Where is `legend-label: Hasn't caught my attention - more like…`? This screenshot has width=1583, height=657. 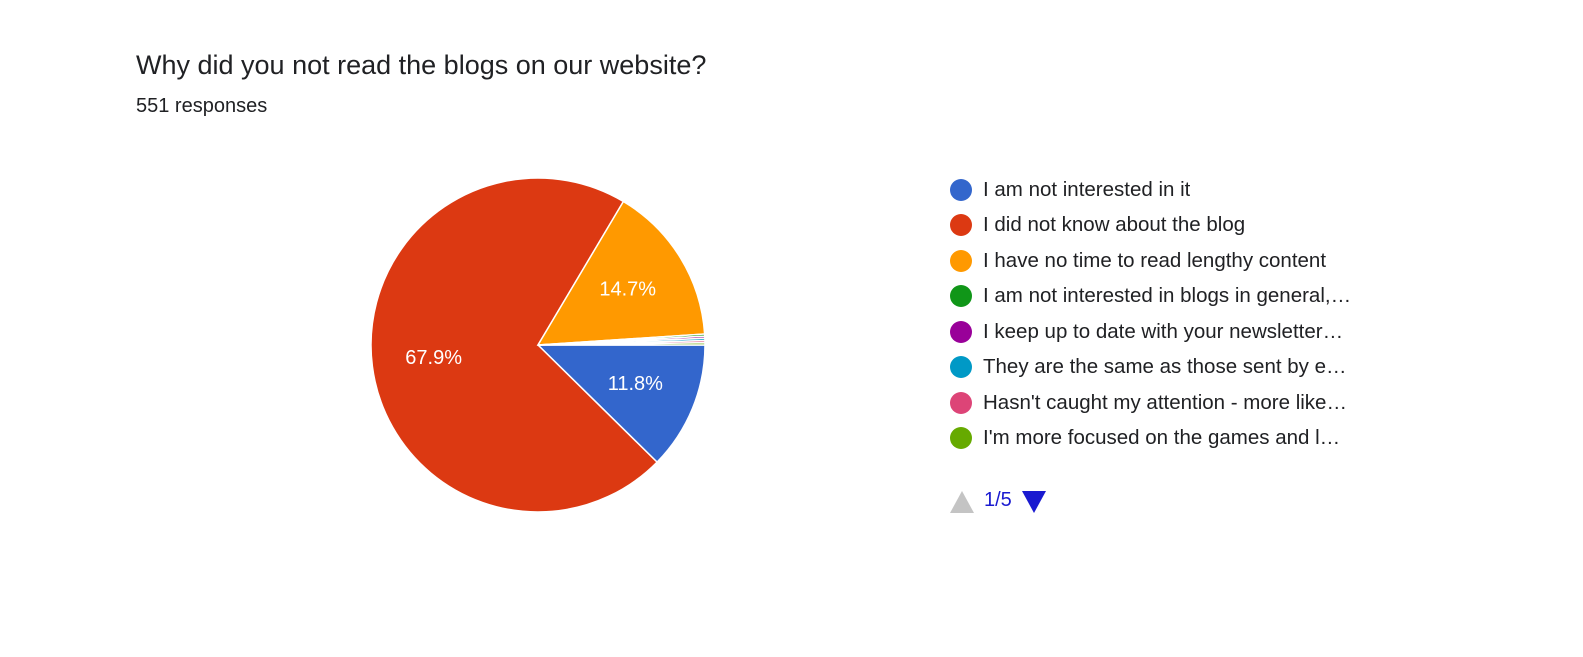 legend-label: Hasn't caught my attention - more like… is located at coordinates (1165, 402).